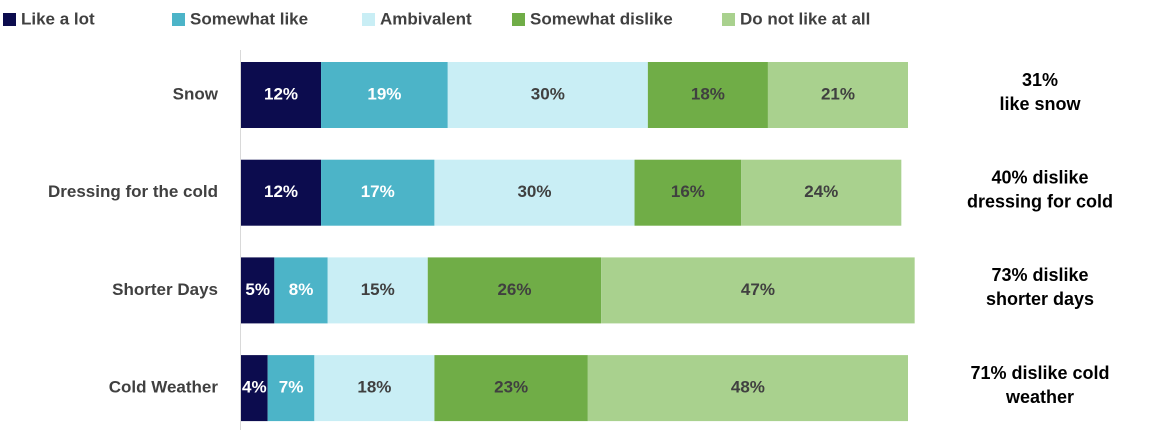  What do you see at coordinates (58, 18) in the screenshot?
I see `legend-label: Like a lot` at bounding box center [58, 18].